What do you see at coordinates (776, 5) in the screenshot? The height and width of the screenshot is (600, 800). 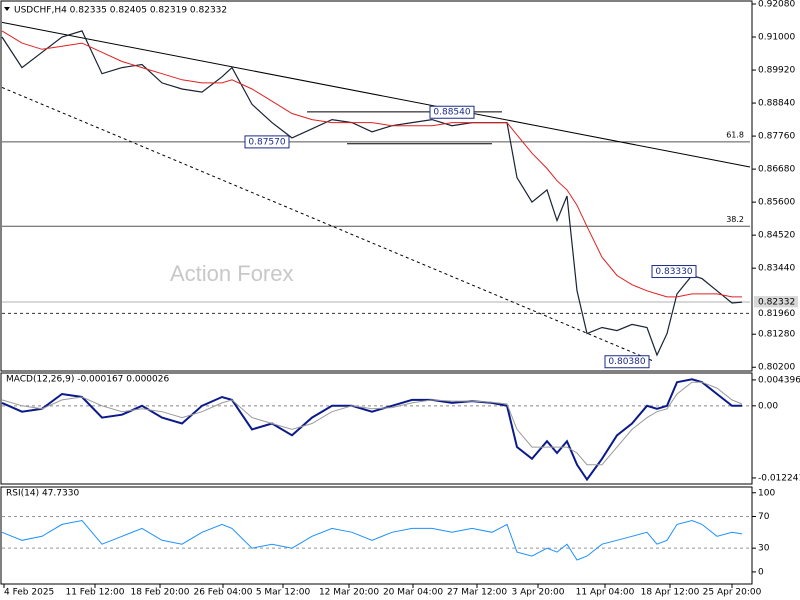 I see `y-tick-label: 0.92080` at bounding box center [776, 5].